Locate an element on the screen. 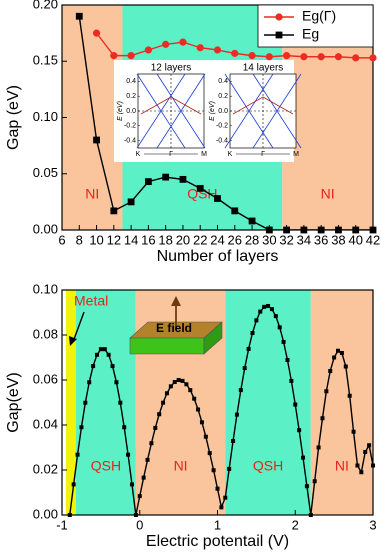 The image size is (381, 556). y-tick-label: 0.08 is located at coordinates (45, 333).